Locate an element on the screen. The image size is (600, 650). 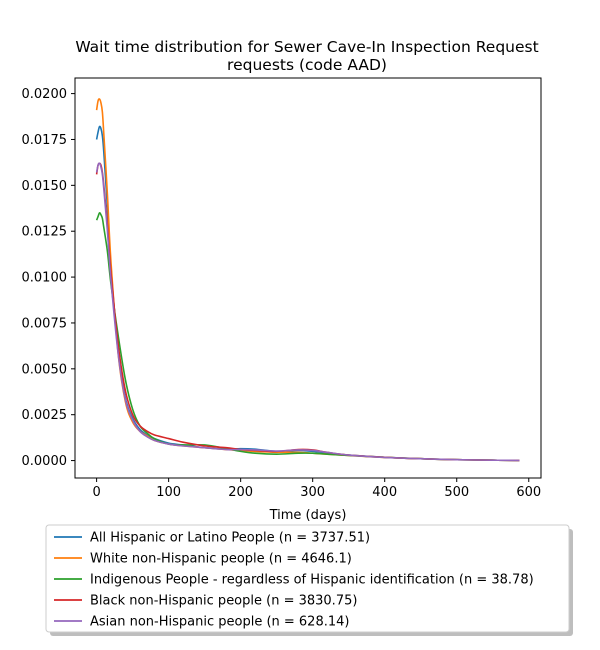
y-tick-label: 0.0175 is located at coordinates (45, 140).